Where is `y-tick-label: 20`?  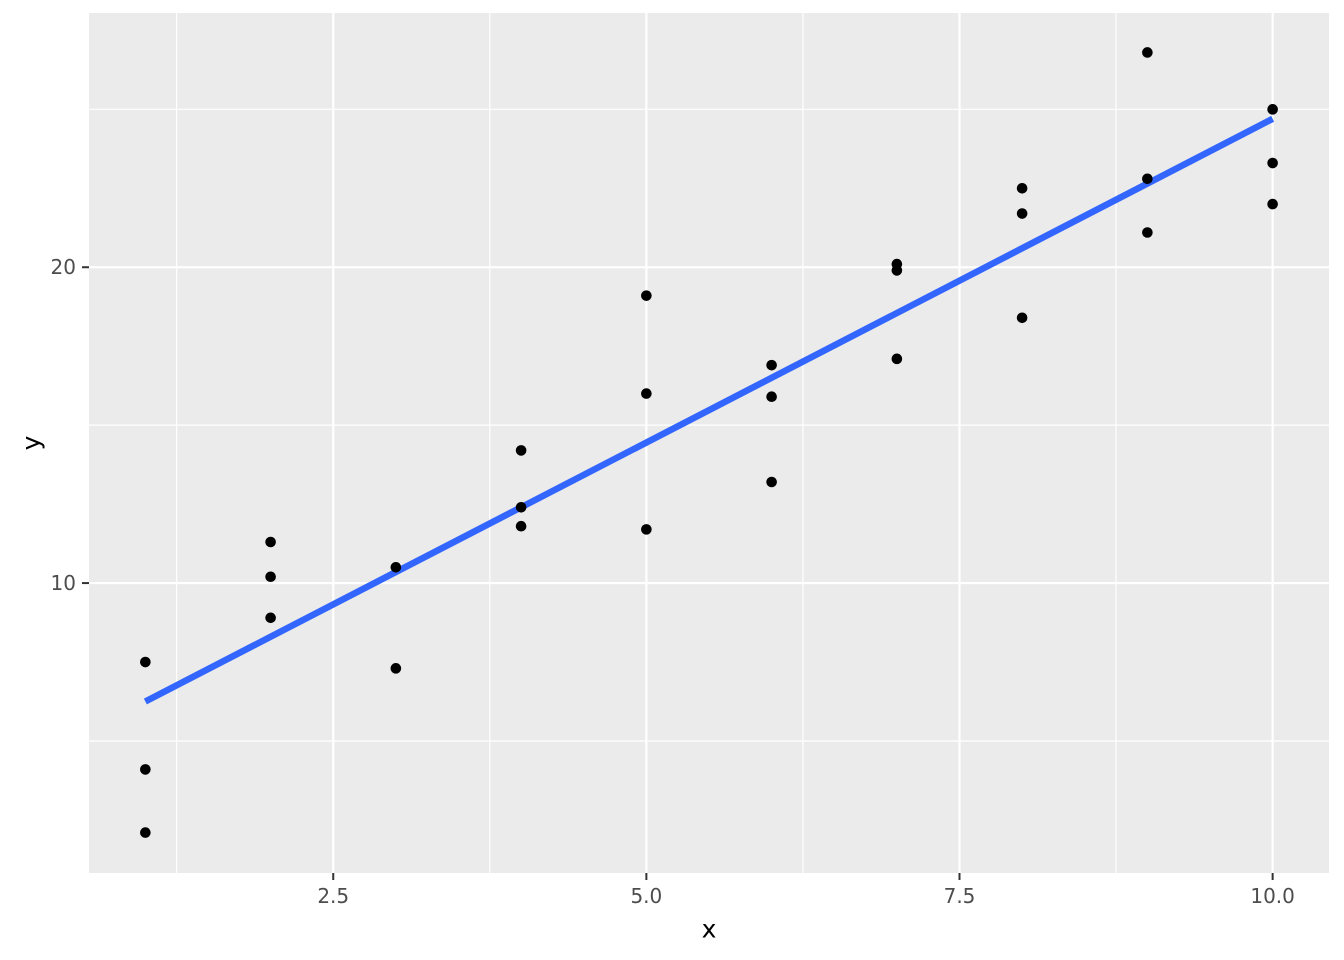
y-tick-label: 20 is located at coordinates (63, 267).